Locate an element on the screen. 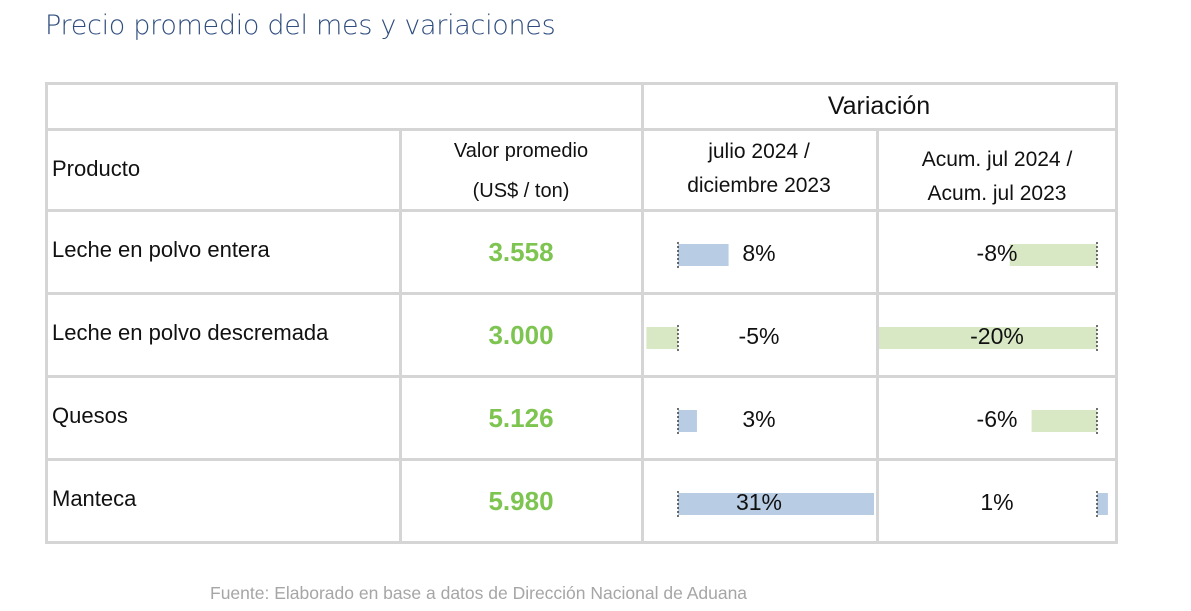 Image resolution: width=1191 pixels, height=611 pixels. row-var-mes-label: 3% is located at coordinates (759, 419).